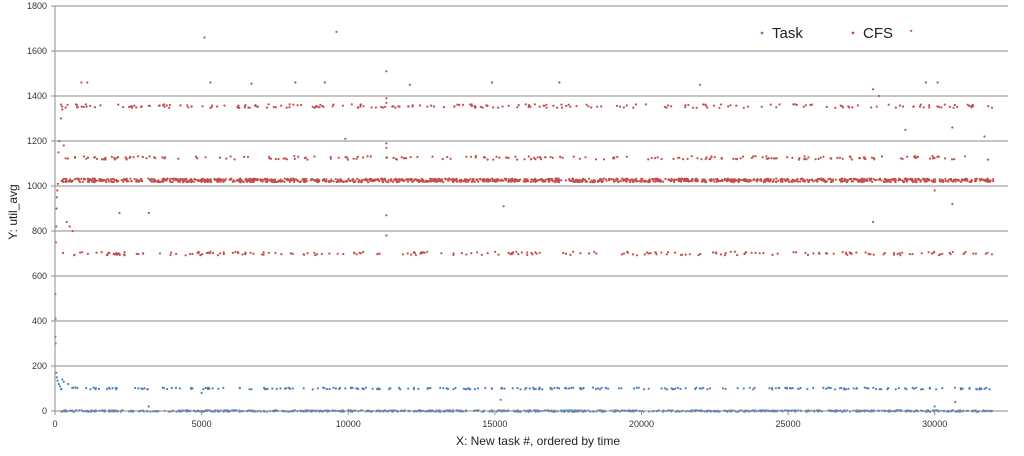  Describe the element at coordinates (762, 33) in the screenshot. I see `legend-marker-task` at that location.